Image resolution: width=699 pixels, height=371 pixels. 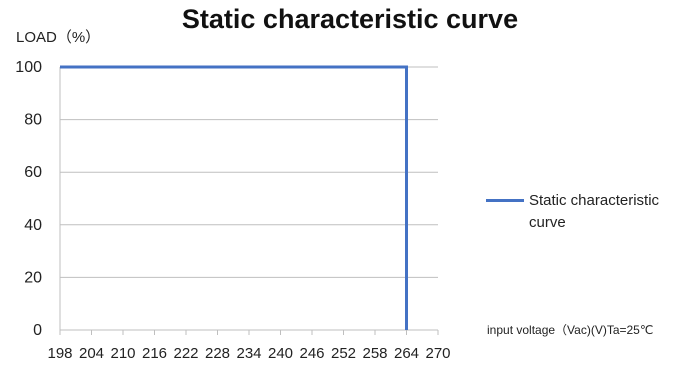 I want to click on x-axis-label: input voltage（Vac)(V)Ta=25℃, so click(x=570, y=330).